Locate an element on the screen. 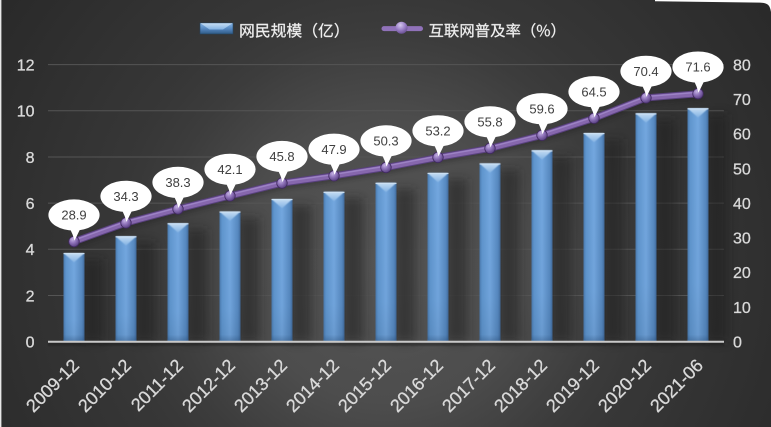 The image size is (771, 427). svg-text: 30 is located at coordinates (742, 239).